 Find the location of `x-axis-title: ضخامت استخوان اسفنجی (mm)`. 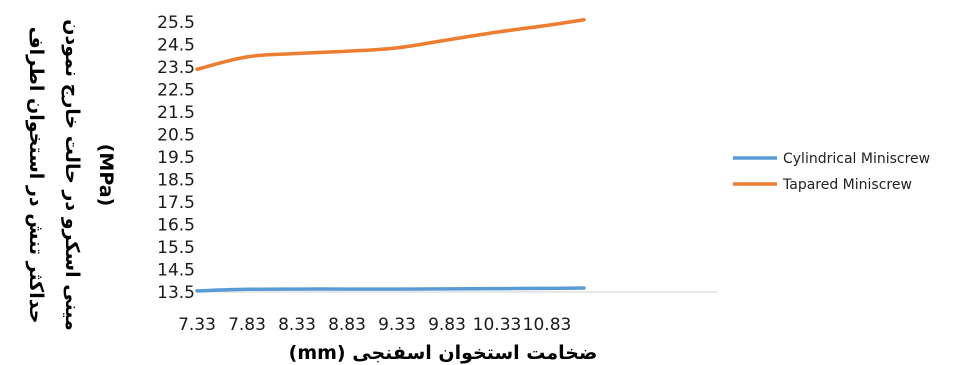

x-axis-title: ضخامت استخوان اسفنجی (mm) is located at coordinates (443, 353).